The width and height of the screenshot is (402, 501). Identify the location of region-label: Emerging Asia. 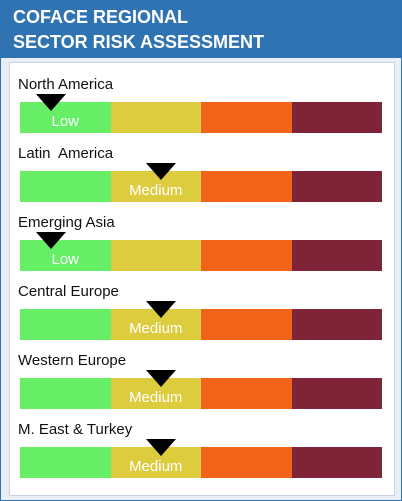
(66, 222).